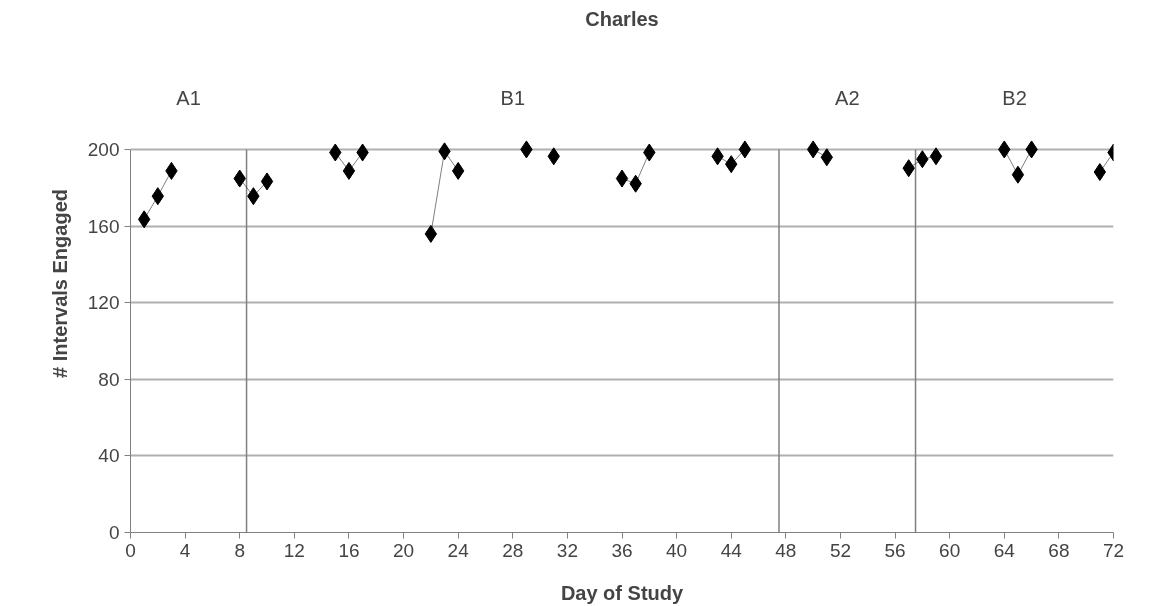 This screenshot has width=1153, height=606. Describe the element at coordinates (59, 283) in the screenshot. I see `y-axis-title: # Intervals Engaged` at that location.